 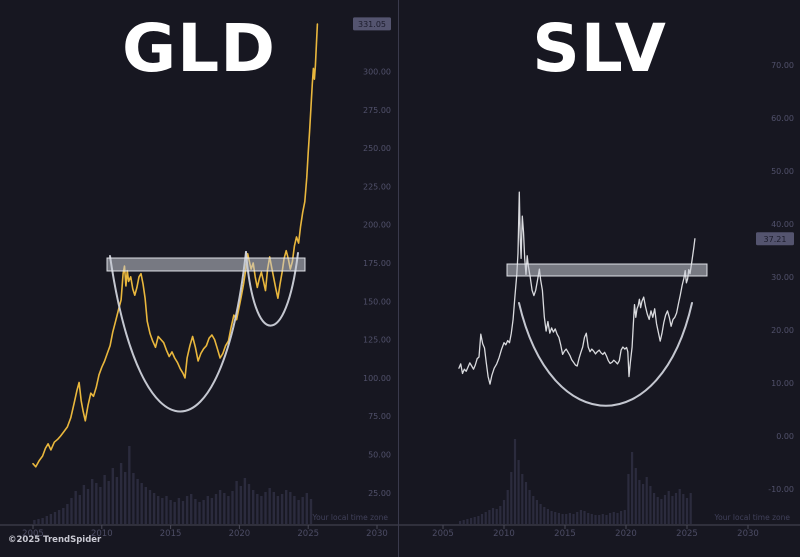 I want to click on price-axis-label: 275.00, so click(x=377, y=110).